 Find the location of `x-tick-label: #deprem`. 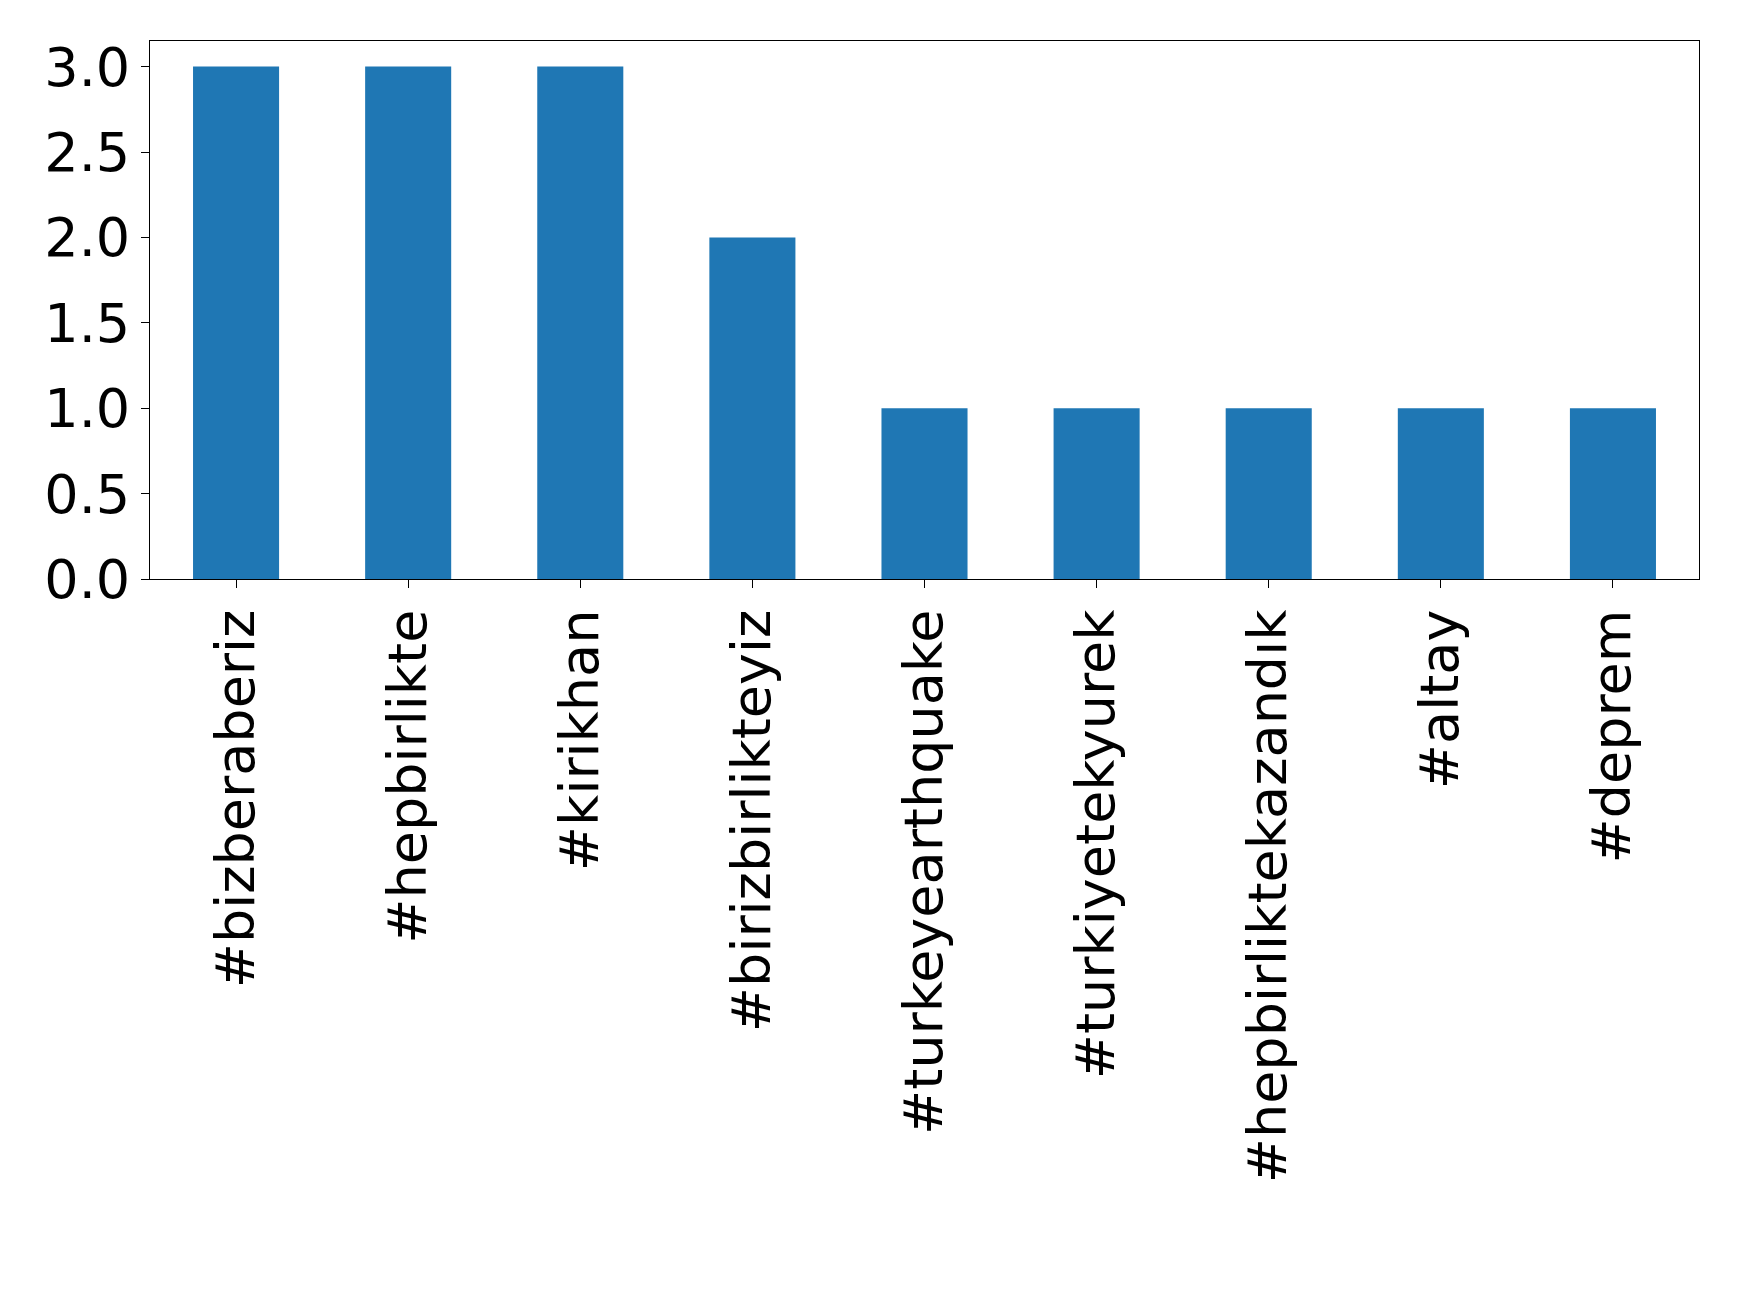

x-tick-label: #deprem is located at coordinates (1612, 736).